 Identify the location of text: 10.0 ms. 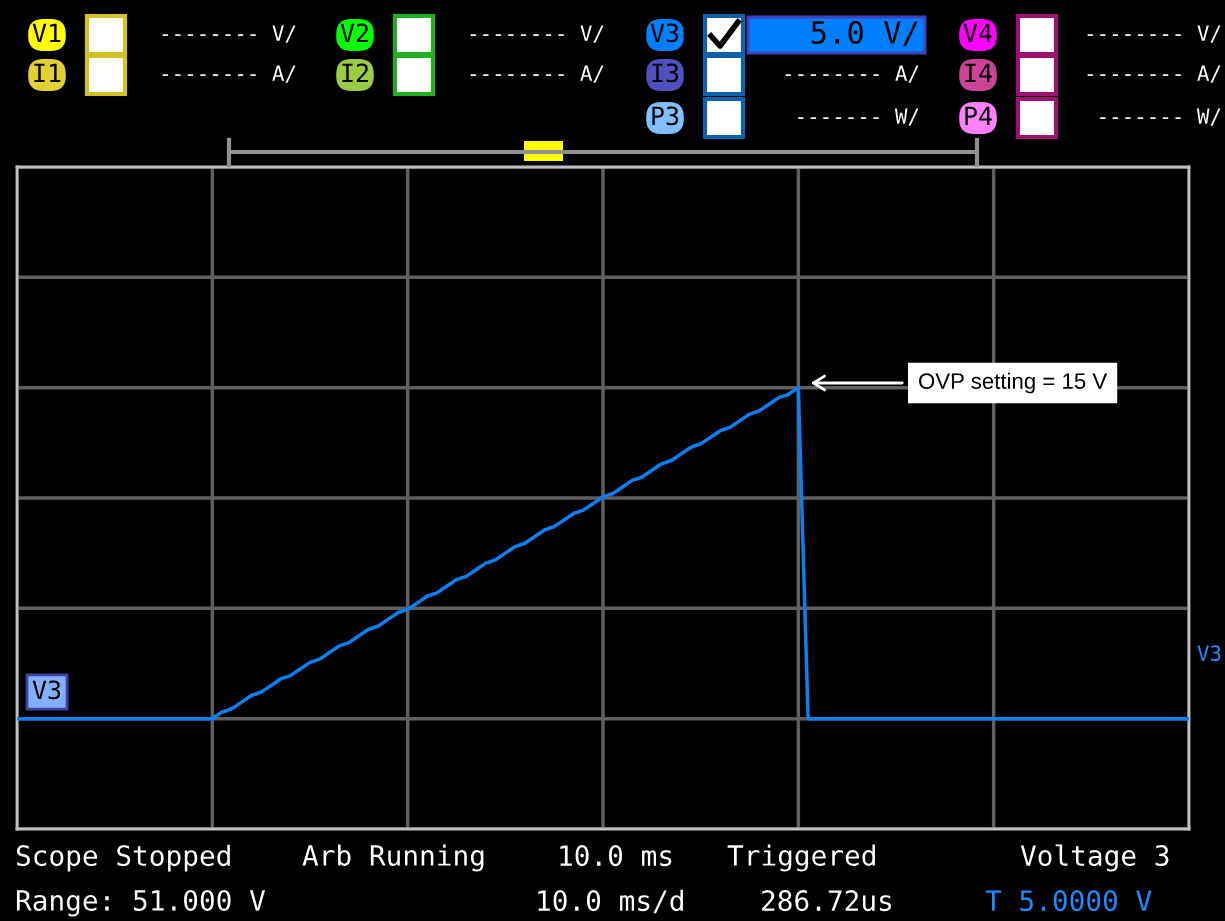
(616, 856).